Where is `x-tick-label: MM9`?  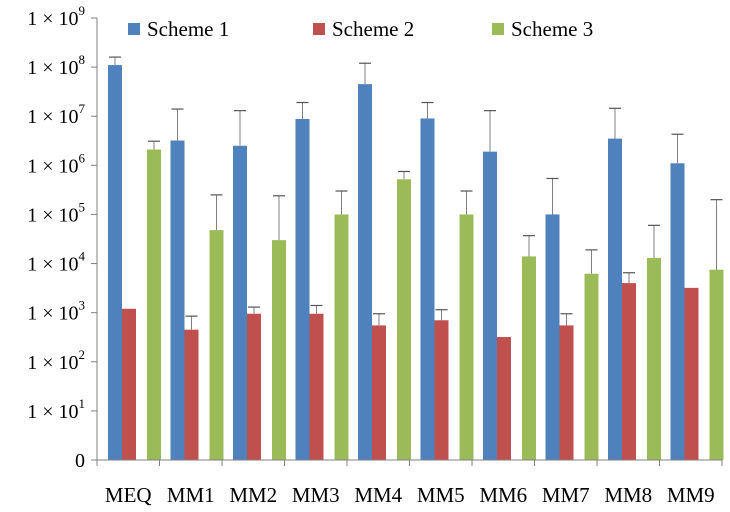
x-tick-label: MM9 is located at coordinates (691, 495).